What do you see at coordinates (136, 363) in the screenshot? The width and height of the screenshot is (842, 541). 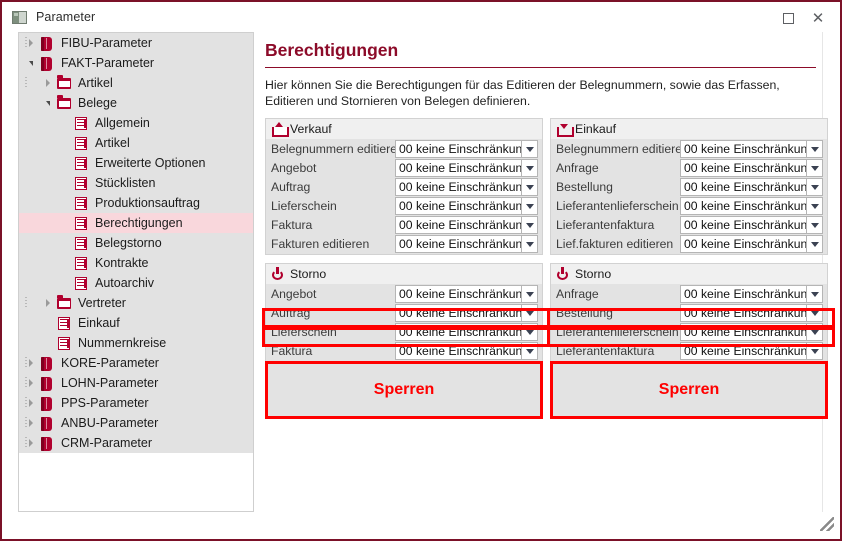 I see `tree-item-kore-parameter: KORE-Parameter` at bounding box center [136, 363].